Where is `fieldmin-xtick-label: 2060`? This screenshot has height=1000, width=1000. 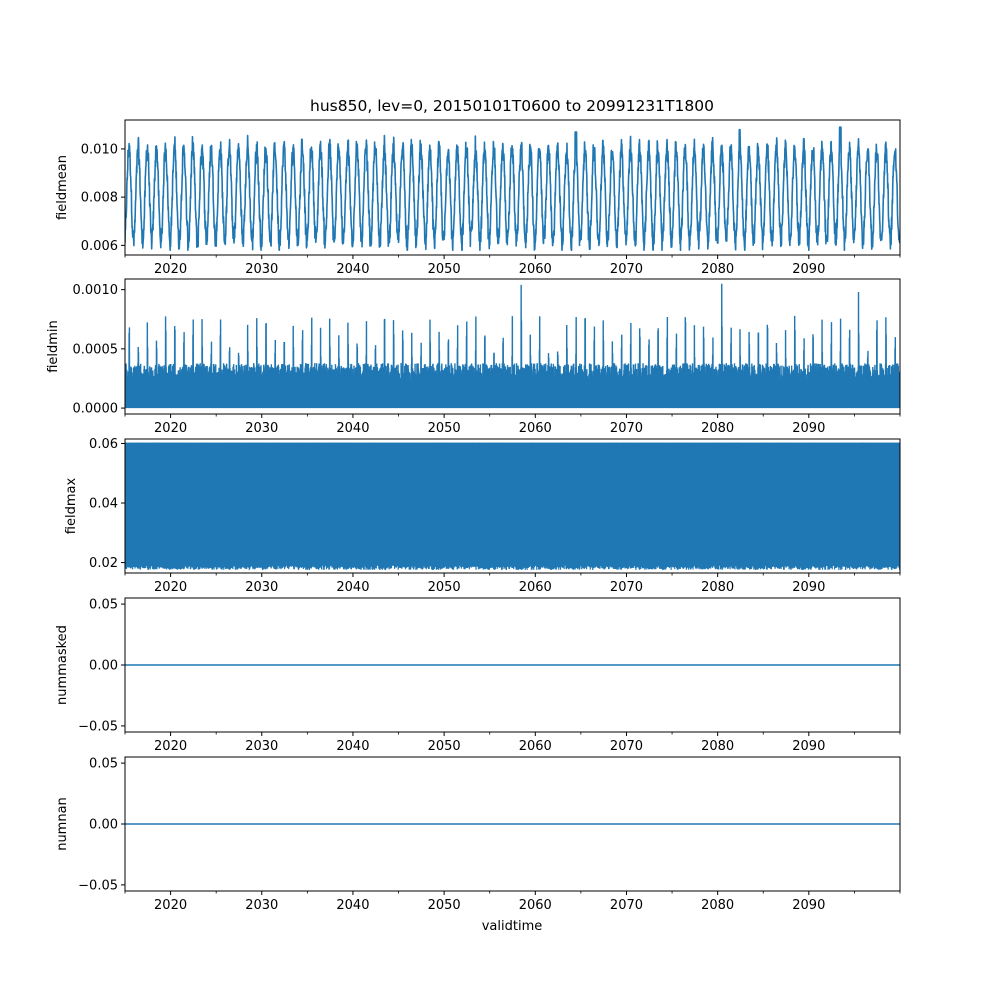 fieldmin-xtick-label: 2060 is located at coordinates (535, 428).